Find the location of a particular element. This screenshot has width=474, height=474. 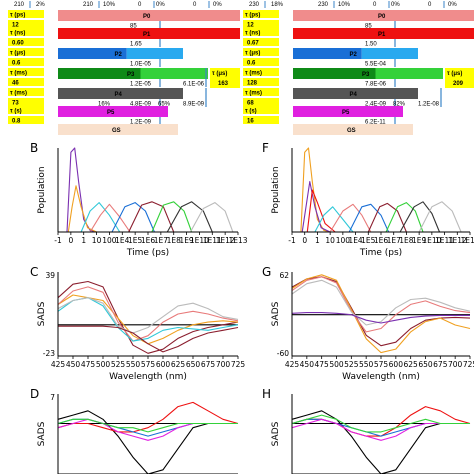

panel-label: F is located at coordinates (265, 148).